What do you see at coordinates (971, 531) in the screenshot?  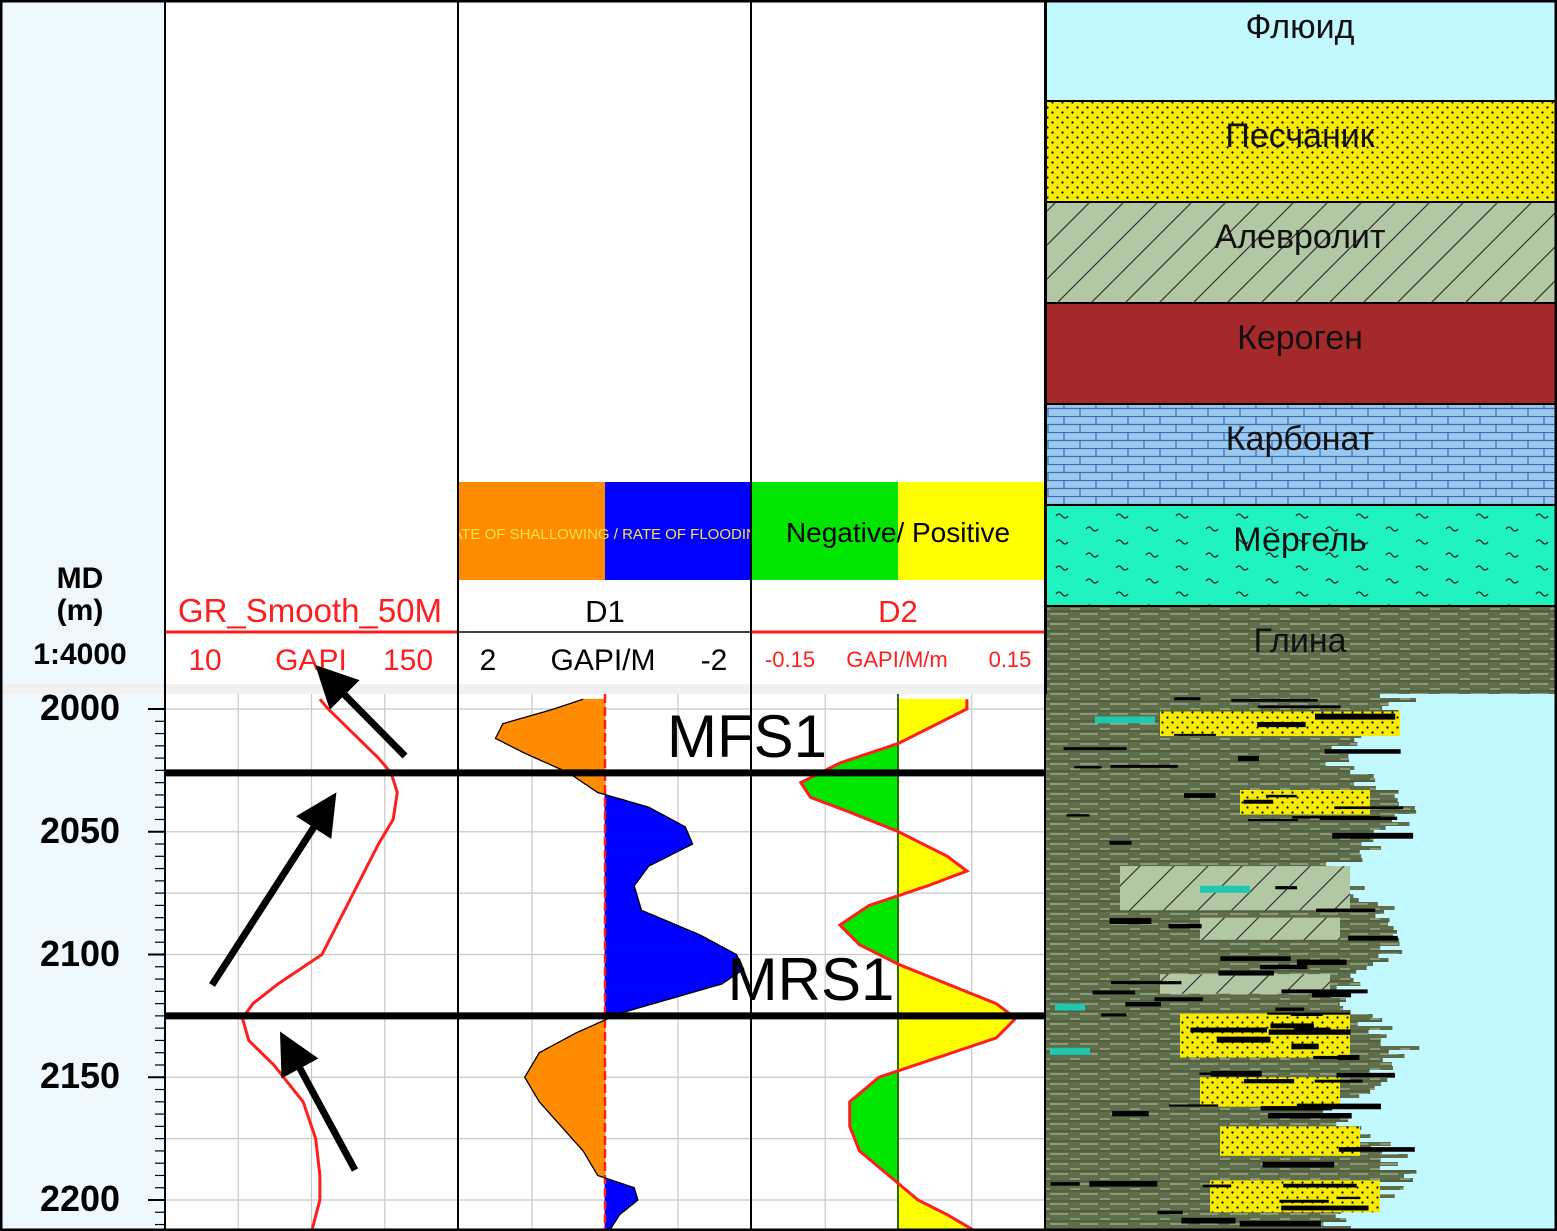 I see `d2-fill-legend-positive` at bounding box center [971, 531].